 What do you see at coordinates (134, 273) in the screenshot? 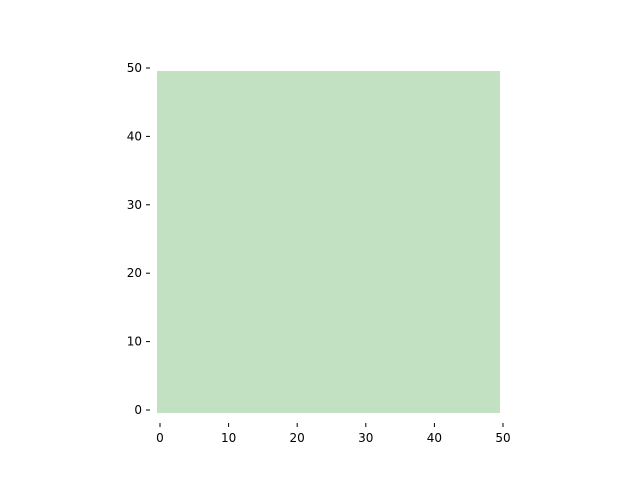
I see `y-tick-label-2: 20` at bounding box center [134, 273].